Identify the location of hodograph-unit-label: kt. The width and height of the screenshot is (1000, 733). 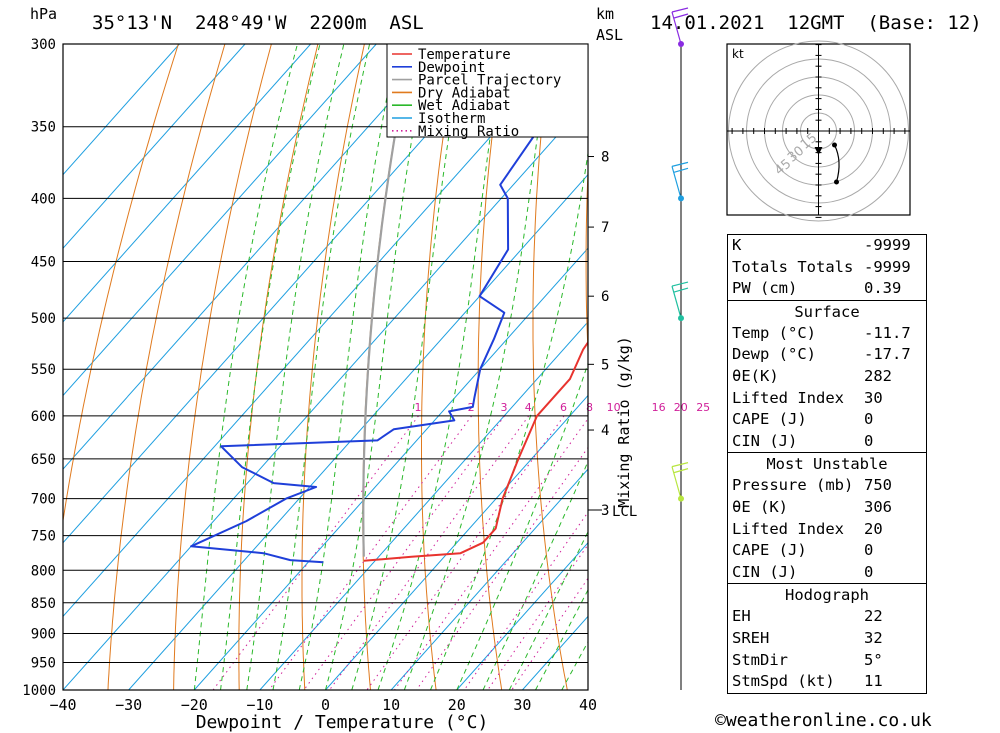
(738, 54).